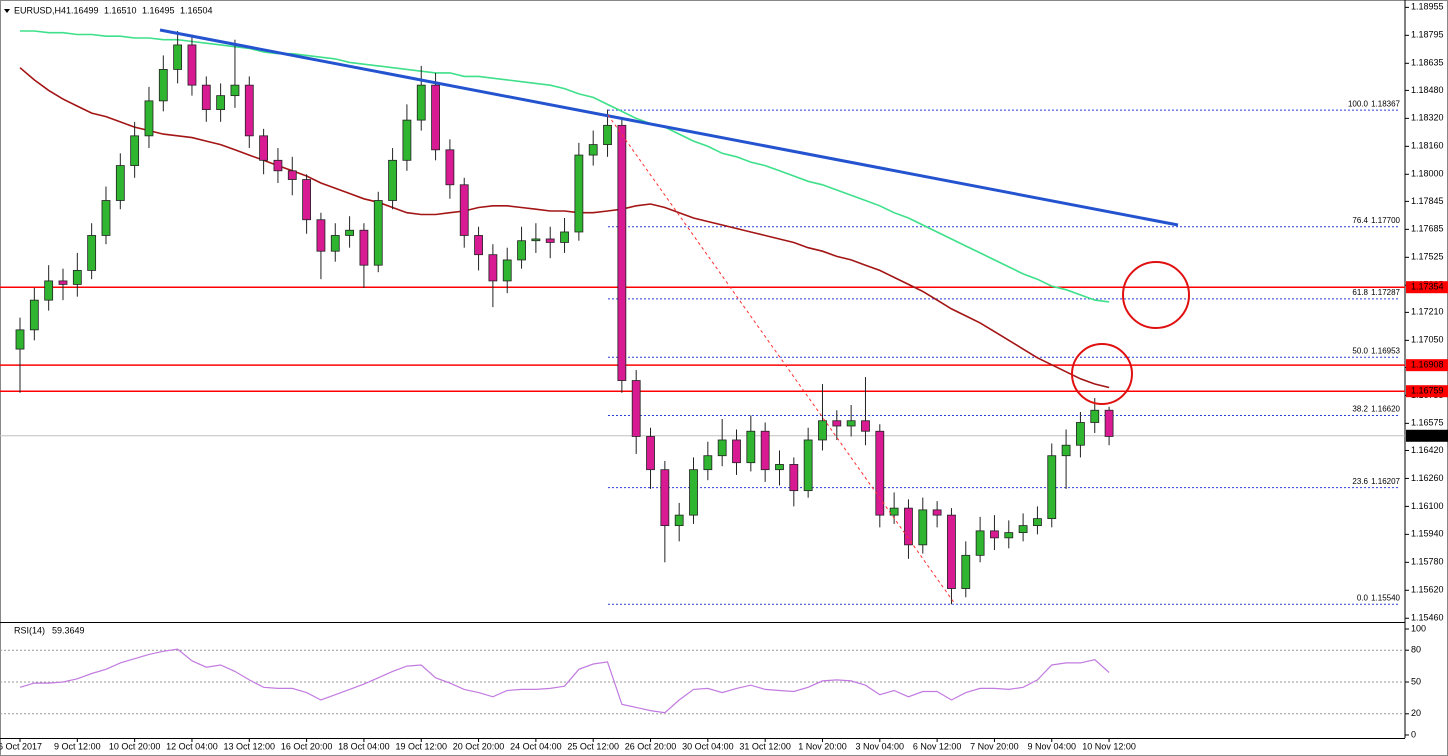 This screenshot has width=1448, height=756. What do you see at coordinates (1385, 103) in the screenshot?
I see `fib-price: 1.18367` at bounding box center [1385, 103].